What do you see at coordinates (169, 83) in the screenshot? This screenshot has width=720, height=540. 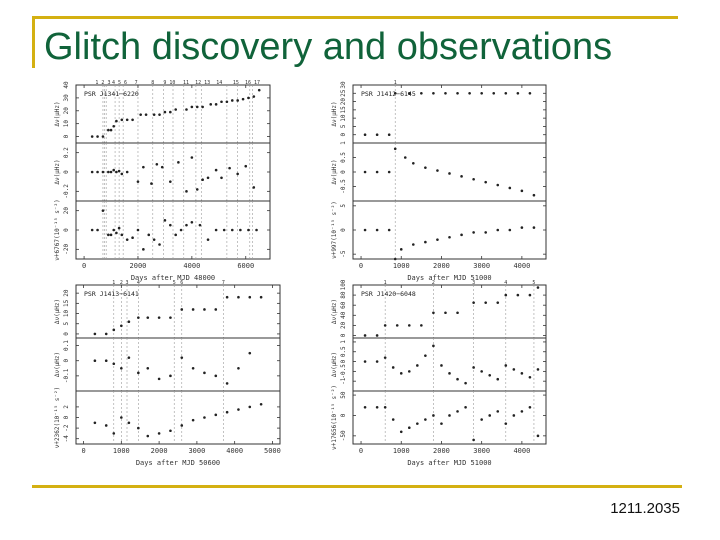 I see `plot-1-glitch-label-5: 9 10` at bounding box center [169, 83].